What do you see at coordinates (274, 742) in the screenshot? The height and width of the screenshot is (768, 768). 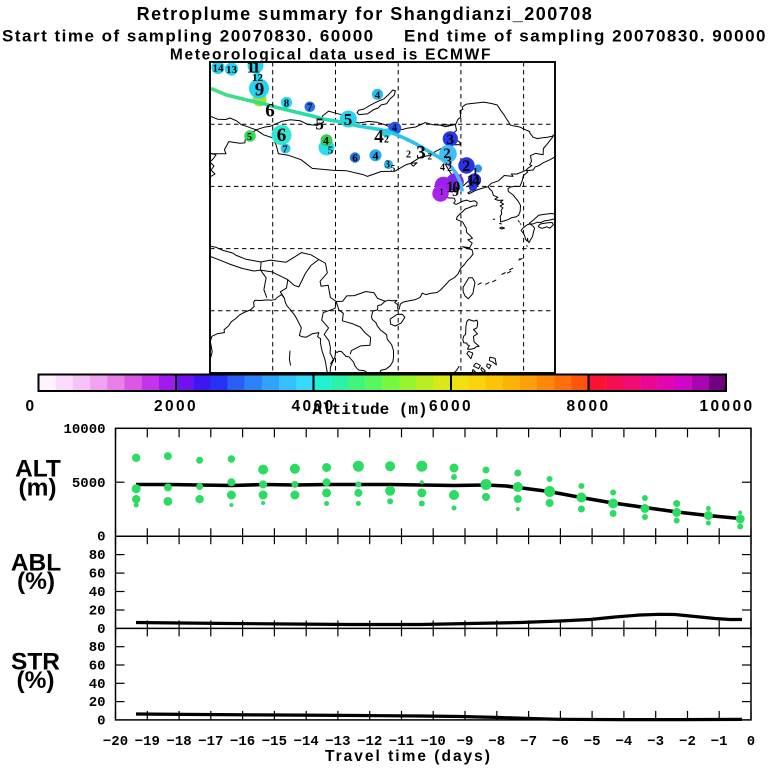 I see `svg-text: −15` at bounding box center [274, 742].